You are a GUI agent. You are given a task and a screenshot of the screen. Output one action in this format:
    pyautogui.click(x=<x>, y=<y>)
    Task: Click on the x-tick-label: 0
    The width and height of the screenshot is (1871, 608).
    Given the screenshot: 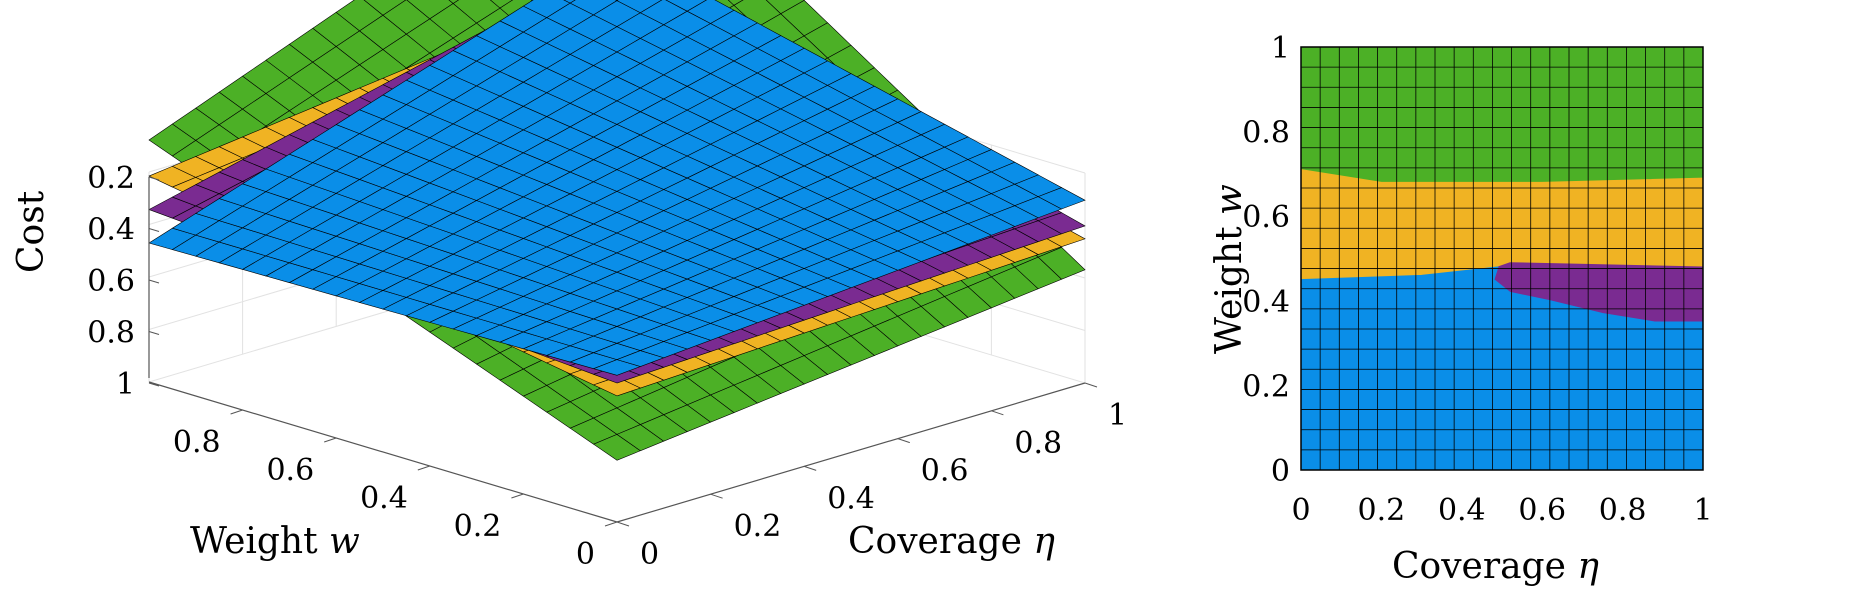 What is the action you would take?
    pyautogui.click(x=1300, y=510)
    